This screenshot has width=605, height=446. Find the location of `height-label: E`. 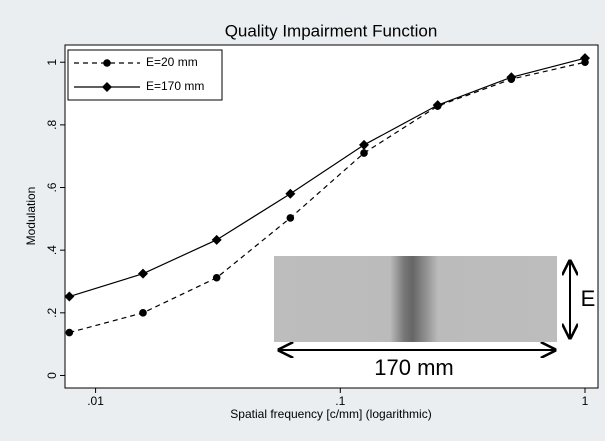

height-label: E is located at coordinates (588, 298).